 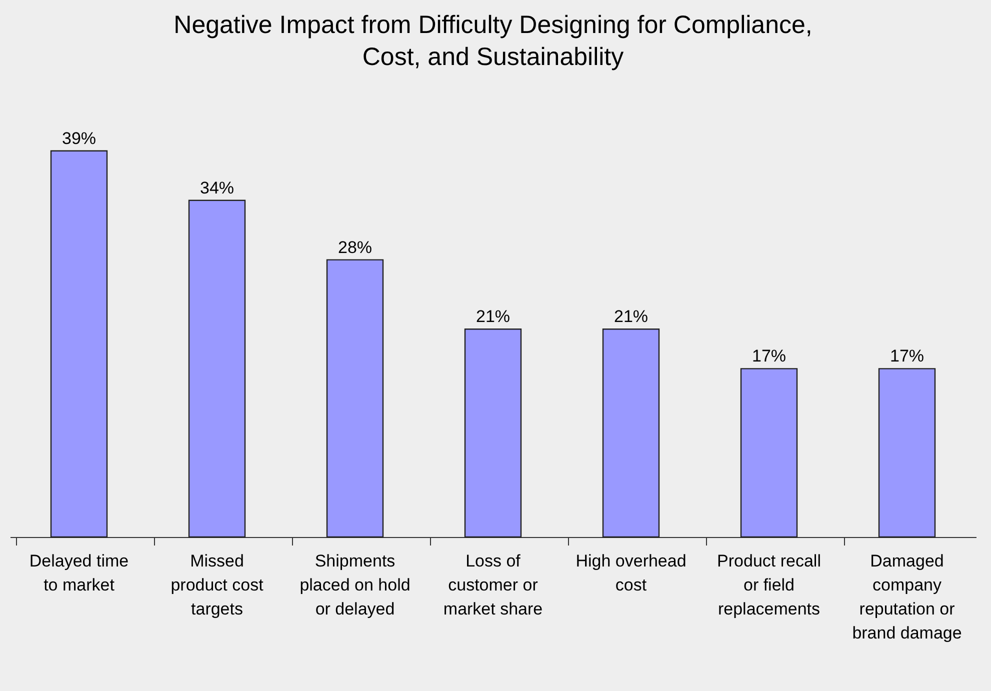 What do you see at coordinates (79, 138) in the screenshot?
I see `data-label: 39%` at bounding box center [79, 138].